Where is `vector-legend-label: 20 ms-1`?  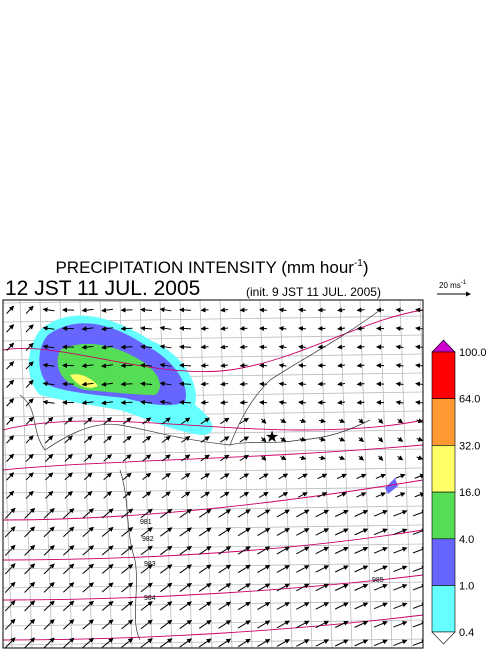 vector-legend-label: 20 ms-1 is located at coordinates (453, 285).